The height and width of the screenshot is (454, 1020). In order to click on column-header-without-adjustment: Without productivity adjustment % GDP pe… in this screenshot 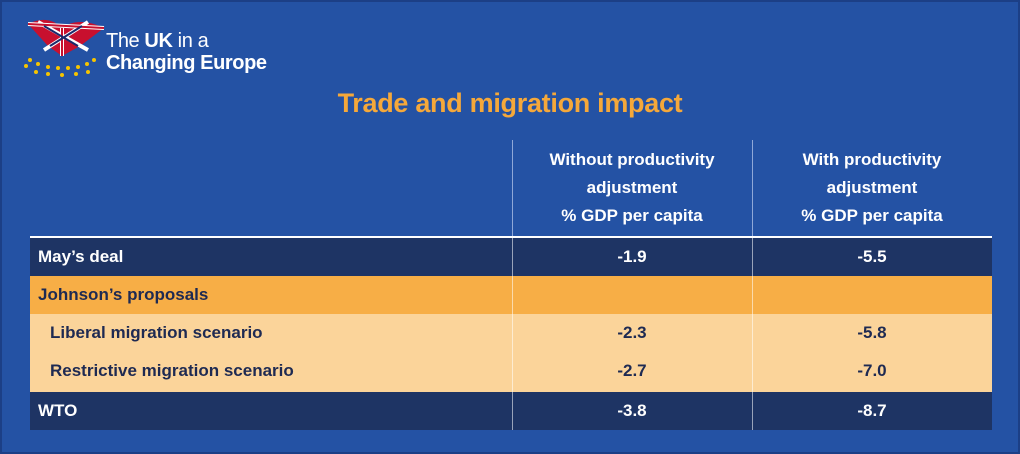, I will do `click(632, 188)`.